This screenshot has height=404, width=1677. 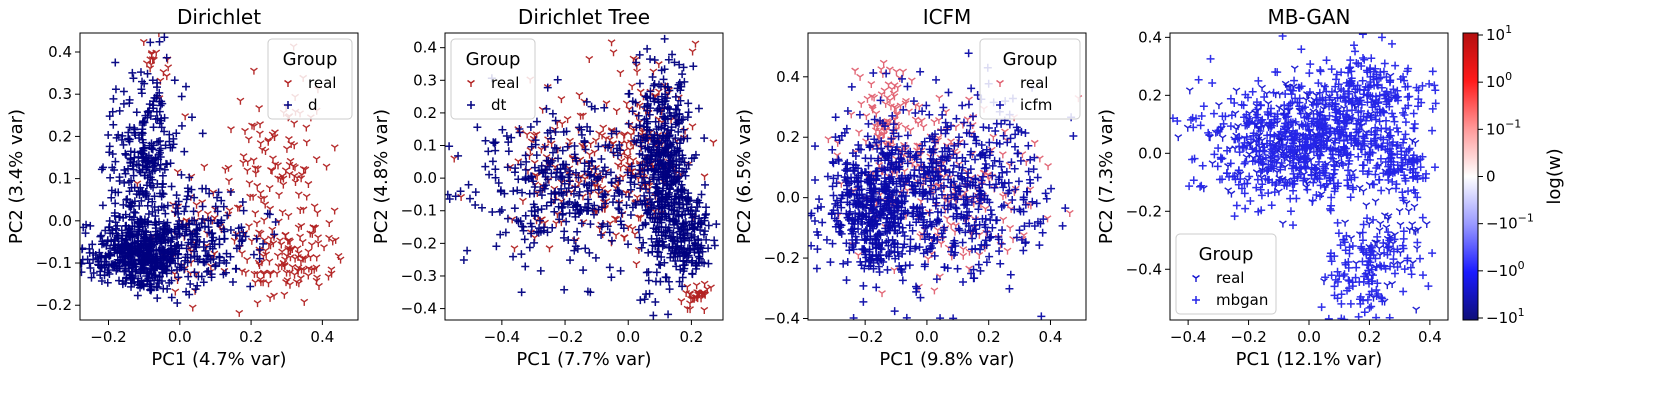 What do you see at coordinates (947, 176) in the screenshot?
I see `axes-frame` at bounding box center [947, 176].